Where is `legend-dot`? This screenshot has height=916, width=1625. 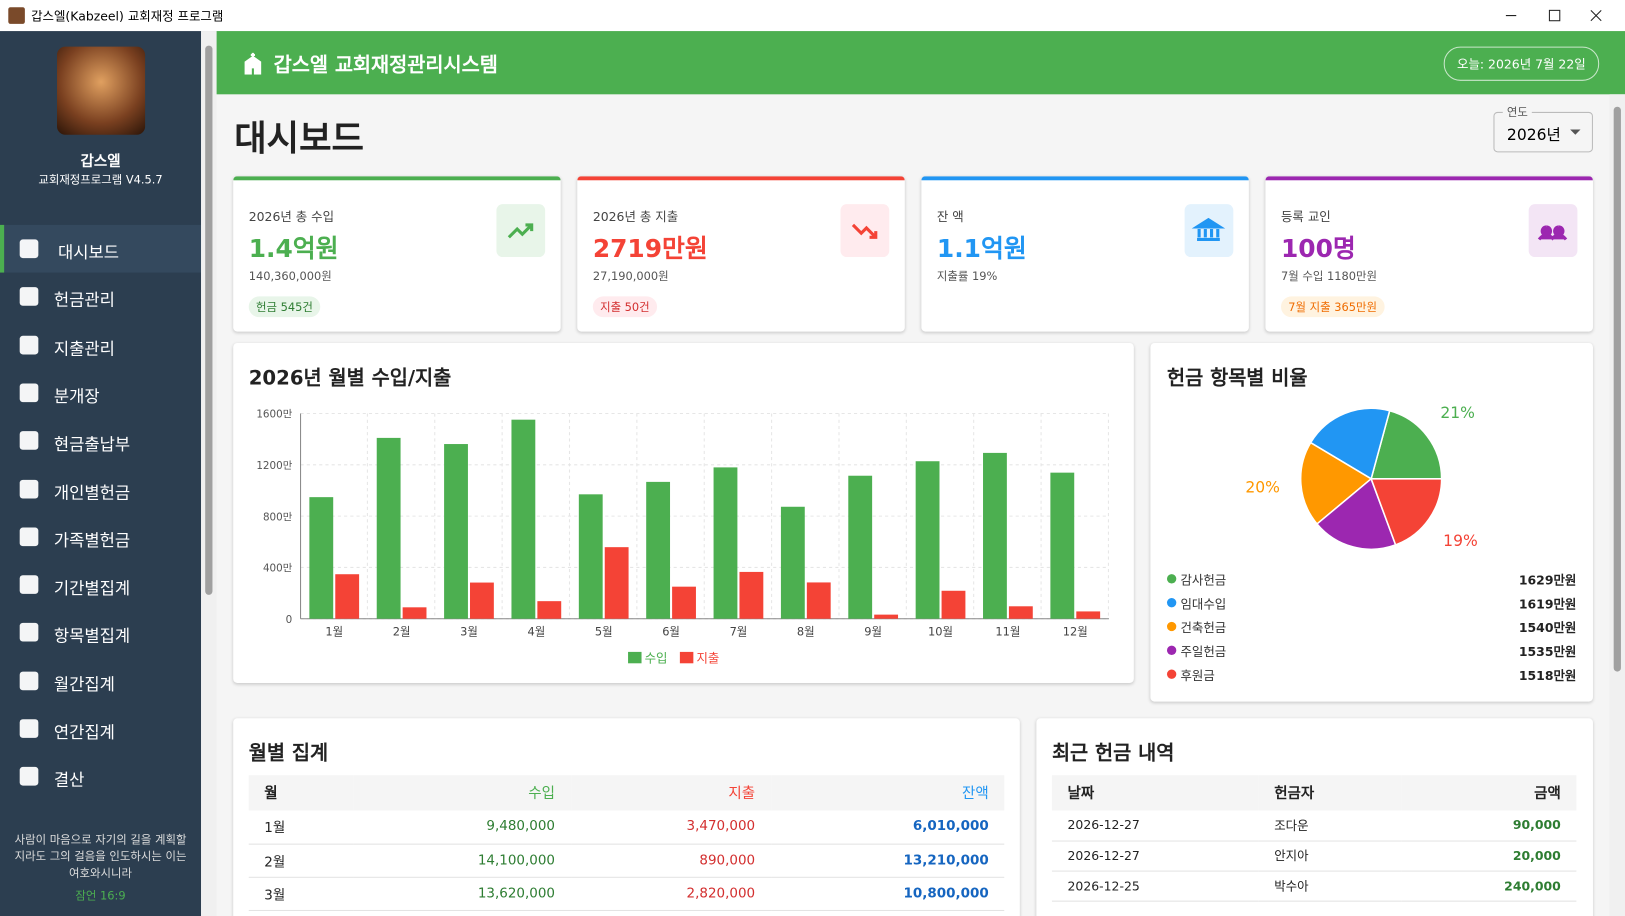
legend-dot is located at coordinates (1171, 626).